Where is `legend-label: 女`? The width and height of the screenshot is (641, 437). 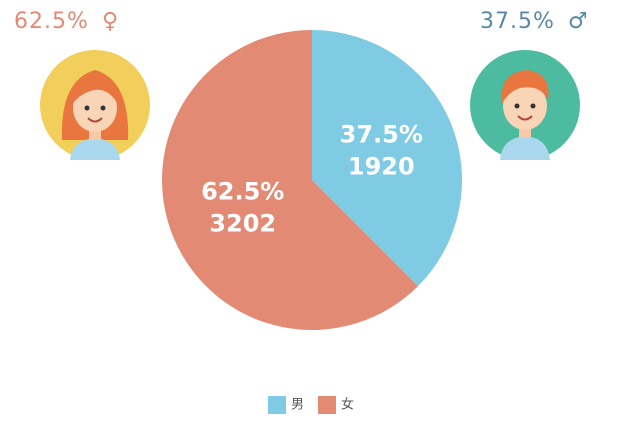 legend-label: 女 is located at coordinates (347, 405).